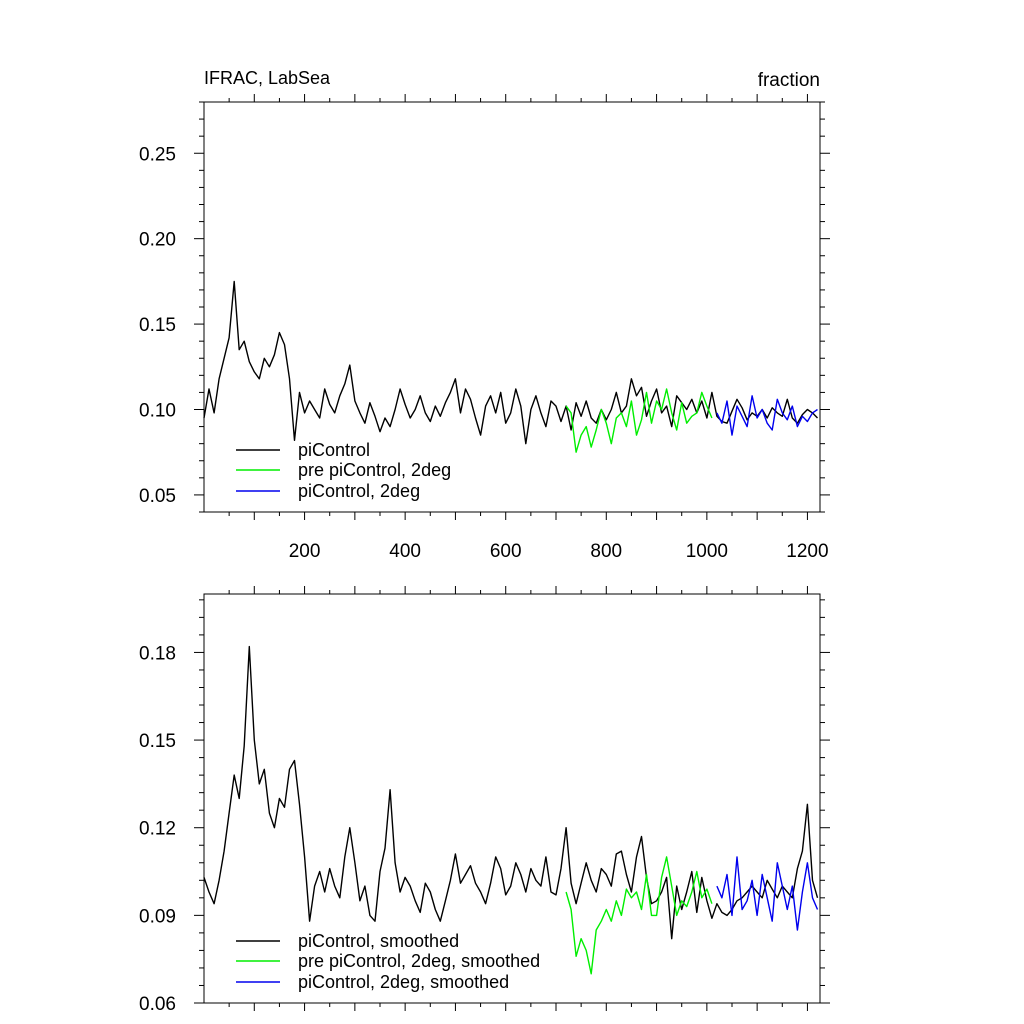 The height and width of the screenshot is (1024, 1024). Describe the element at coordinates (403, 982) in the screenshot. I see `legend-label: piControl, 2deg, smoothed` at that location.